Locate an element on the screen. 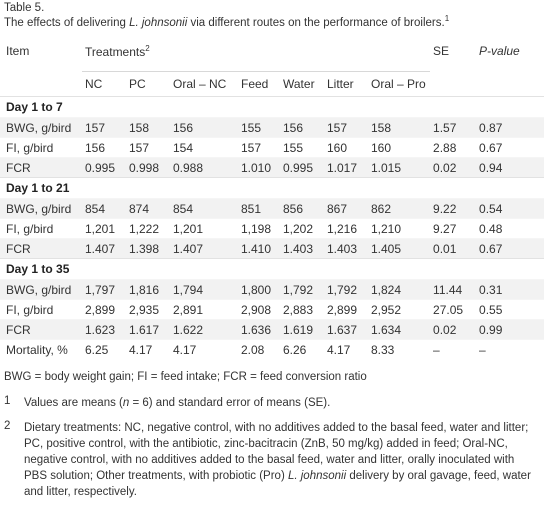 Image resolution: width=546 pixels, height=506 pixels. row-value: 1.410 is located at coordinates (259, 248).